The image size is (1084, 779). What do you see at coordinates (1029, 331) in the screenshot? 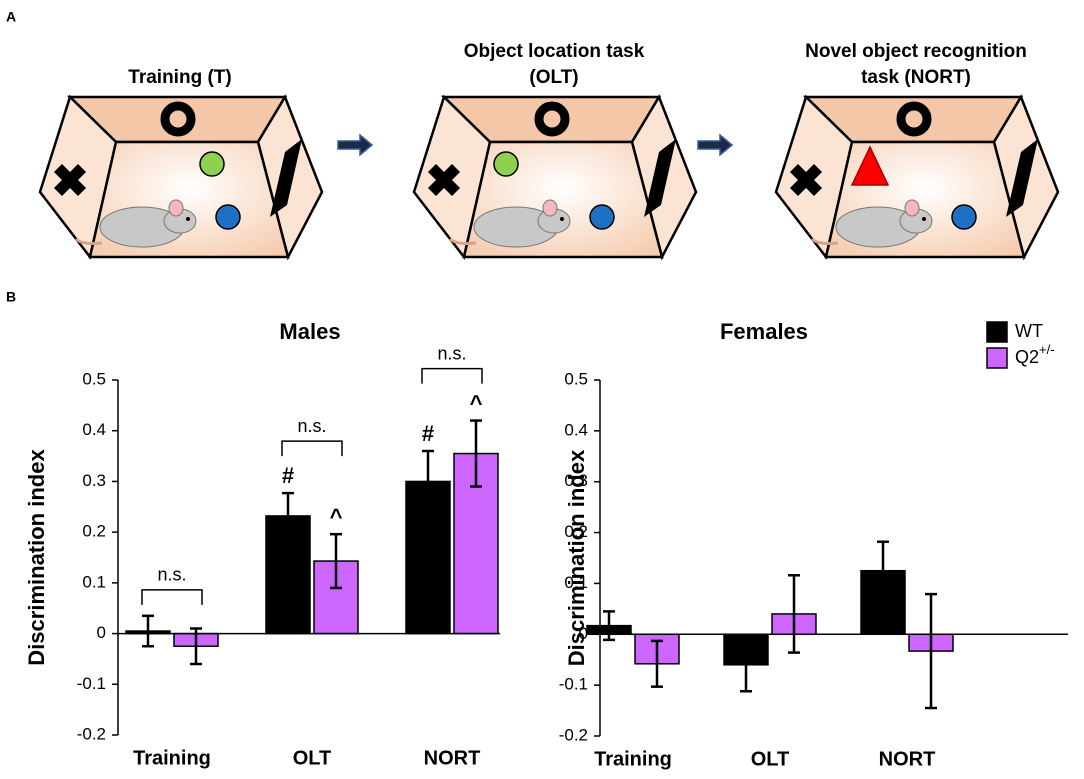
I see `legend-label: WT` at bounding box center [1029, 331].